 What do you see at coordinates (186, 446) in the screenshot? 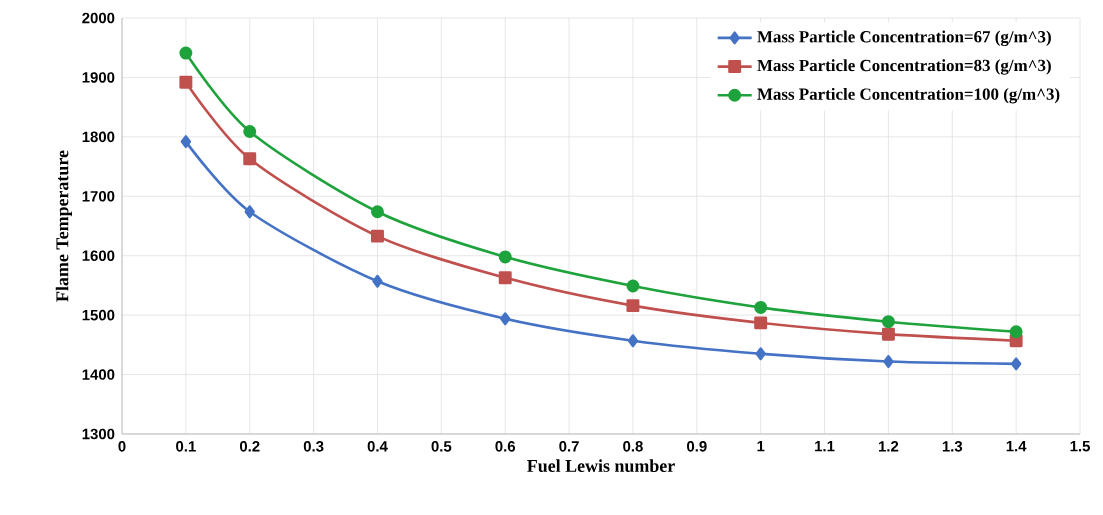
I see `x-tick-label: 0.1` at bounding box center [186, 446].